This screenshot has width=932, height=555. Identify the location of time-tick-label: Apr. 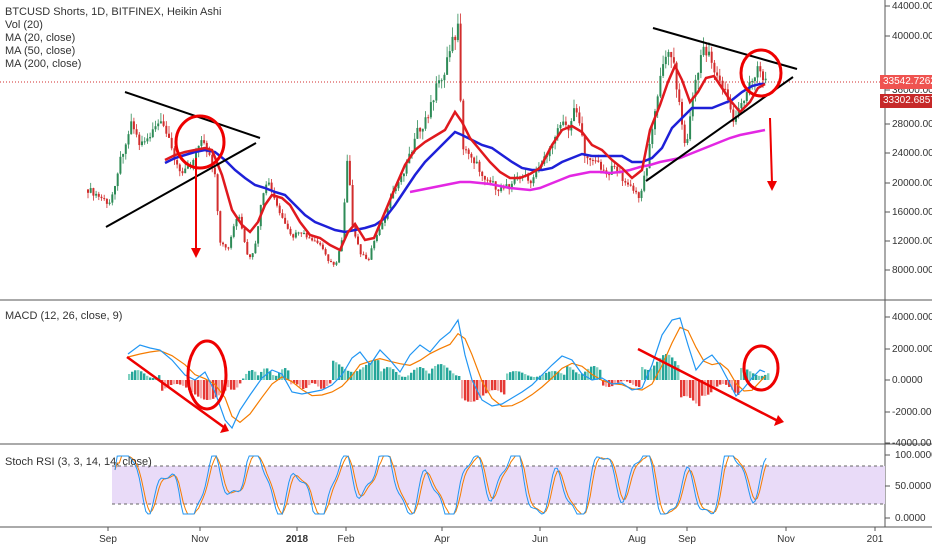
(442, 539).